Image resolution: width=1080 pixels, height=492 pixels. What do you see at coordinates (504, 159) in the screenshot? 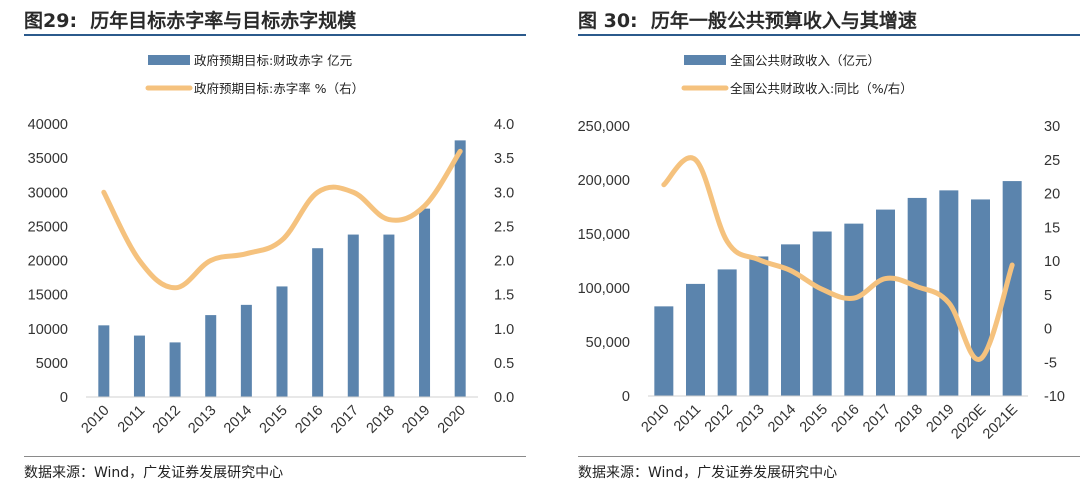
I see `y2-tick-label: 3.5` at bounding box center [504, 159].